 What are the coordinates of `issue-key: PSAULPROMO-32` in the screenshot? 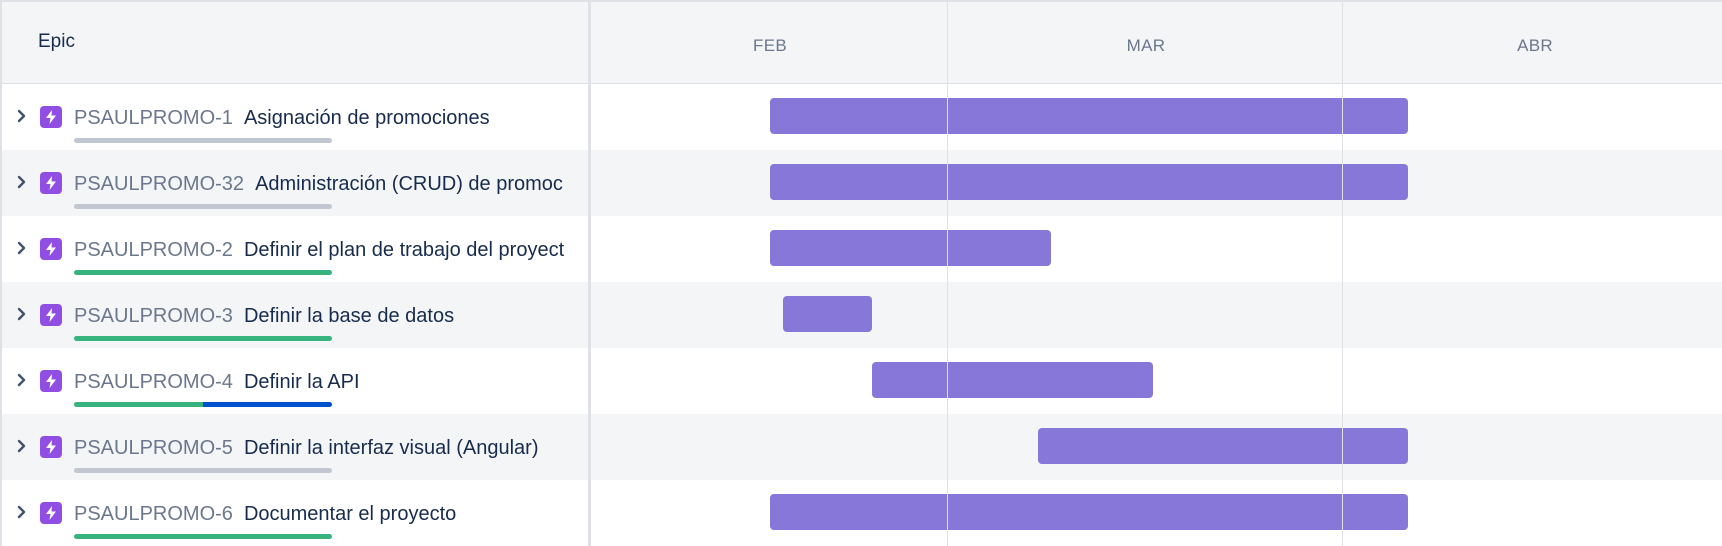 It's located at (159, 184).